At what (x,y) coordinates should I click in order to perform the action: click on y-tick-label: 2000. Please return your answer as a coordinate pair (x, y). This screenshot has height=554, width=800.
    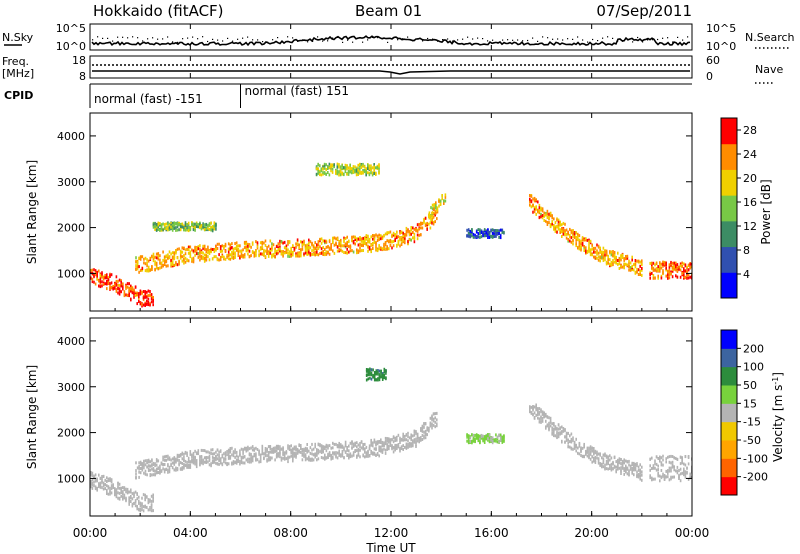
    Looking at the image, I should click on (71, 228).